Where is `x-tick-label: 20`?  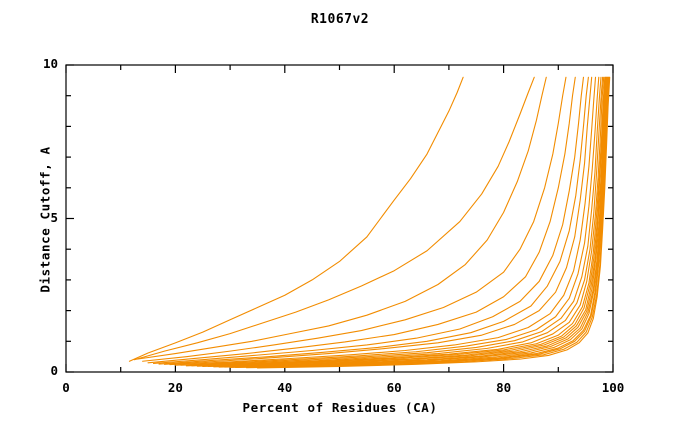
x-tick-label: 20 is located at coordinates (175, 387).